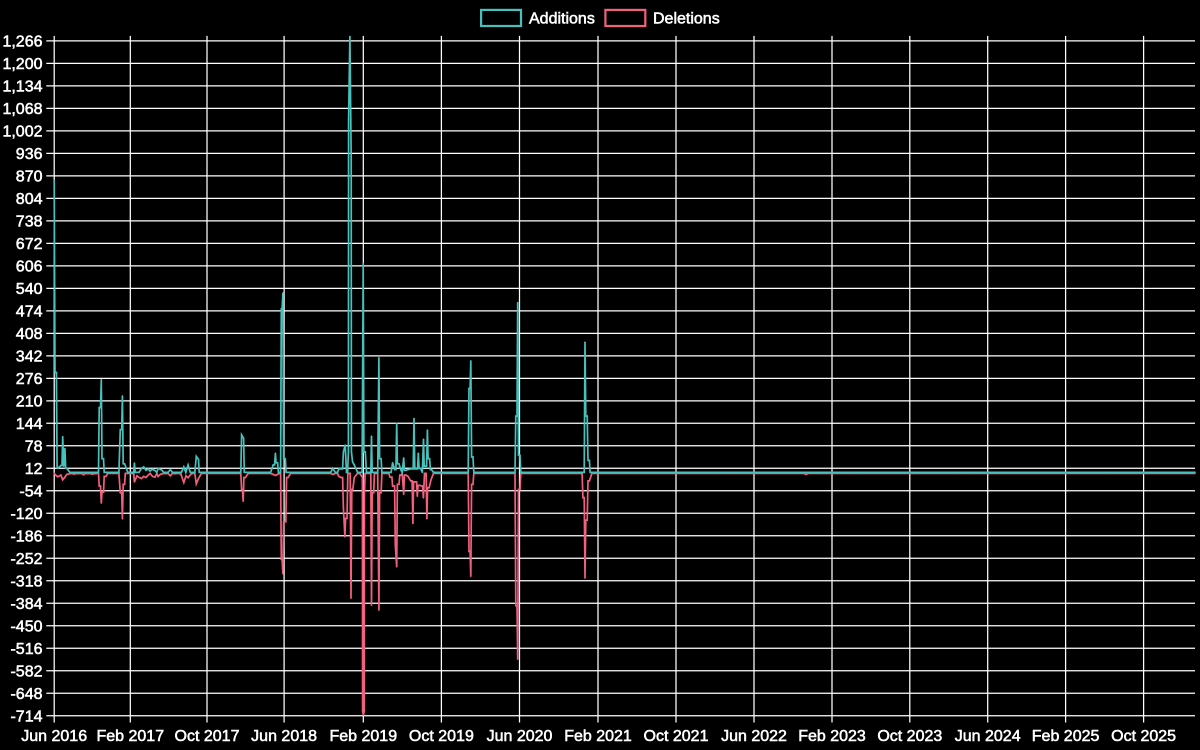 This screenshot has width=1200, height=750. Describe the element at coordinates (284, 736) in the screenshot. I see `svg-text: Jun 2018` at that location.